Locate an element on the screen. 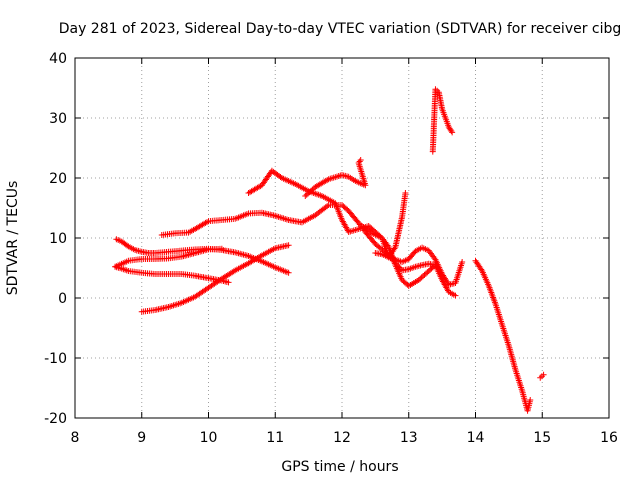  x-tick-label: 10 is located at coordinates (209, 438).